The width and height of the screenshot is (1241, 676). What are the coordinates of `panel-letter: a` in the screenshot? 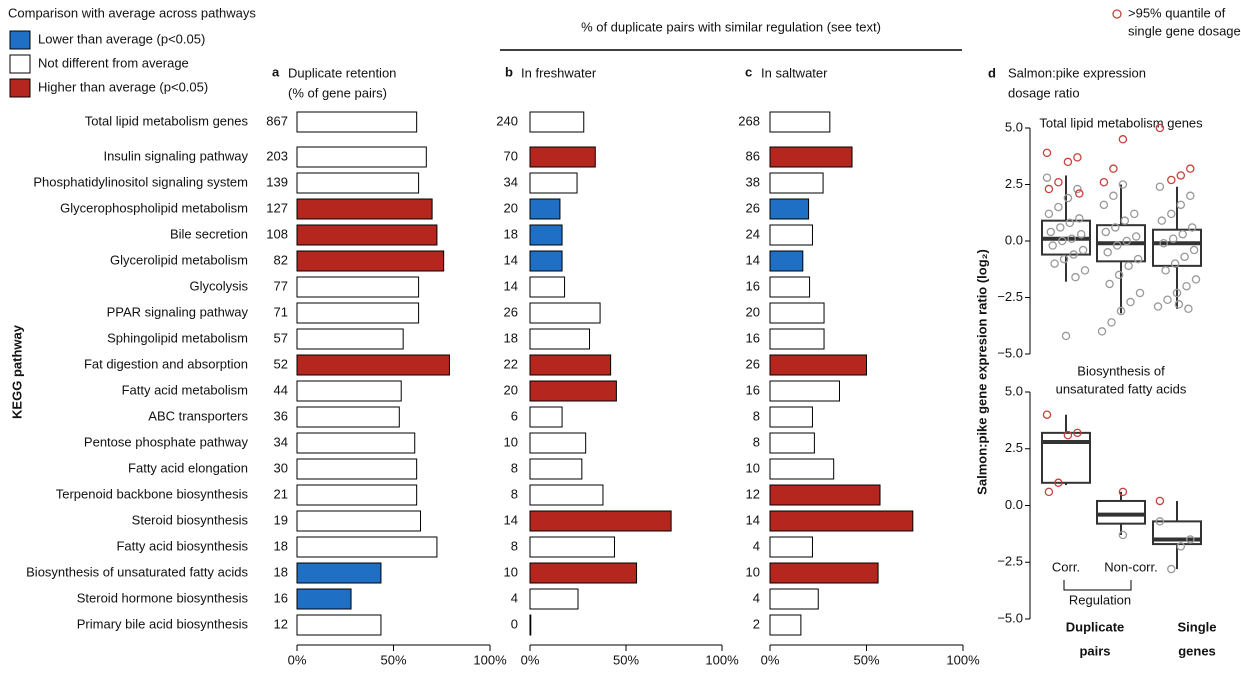 It's located at (276, 71).